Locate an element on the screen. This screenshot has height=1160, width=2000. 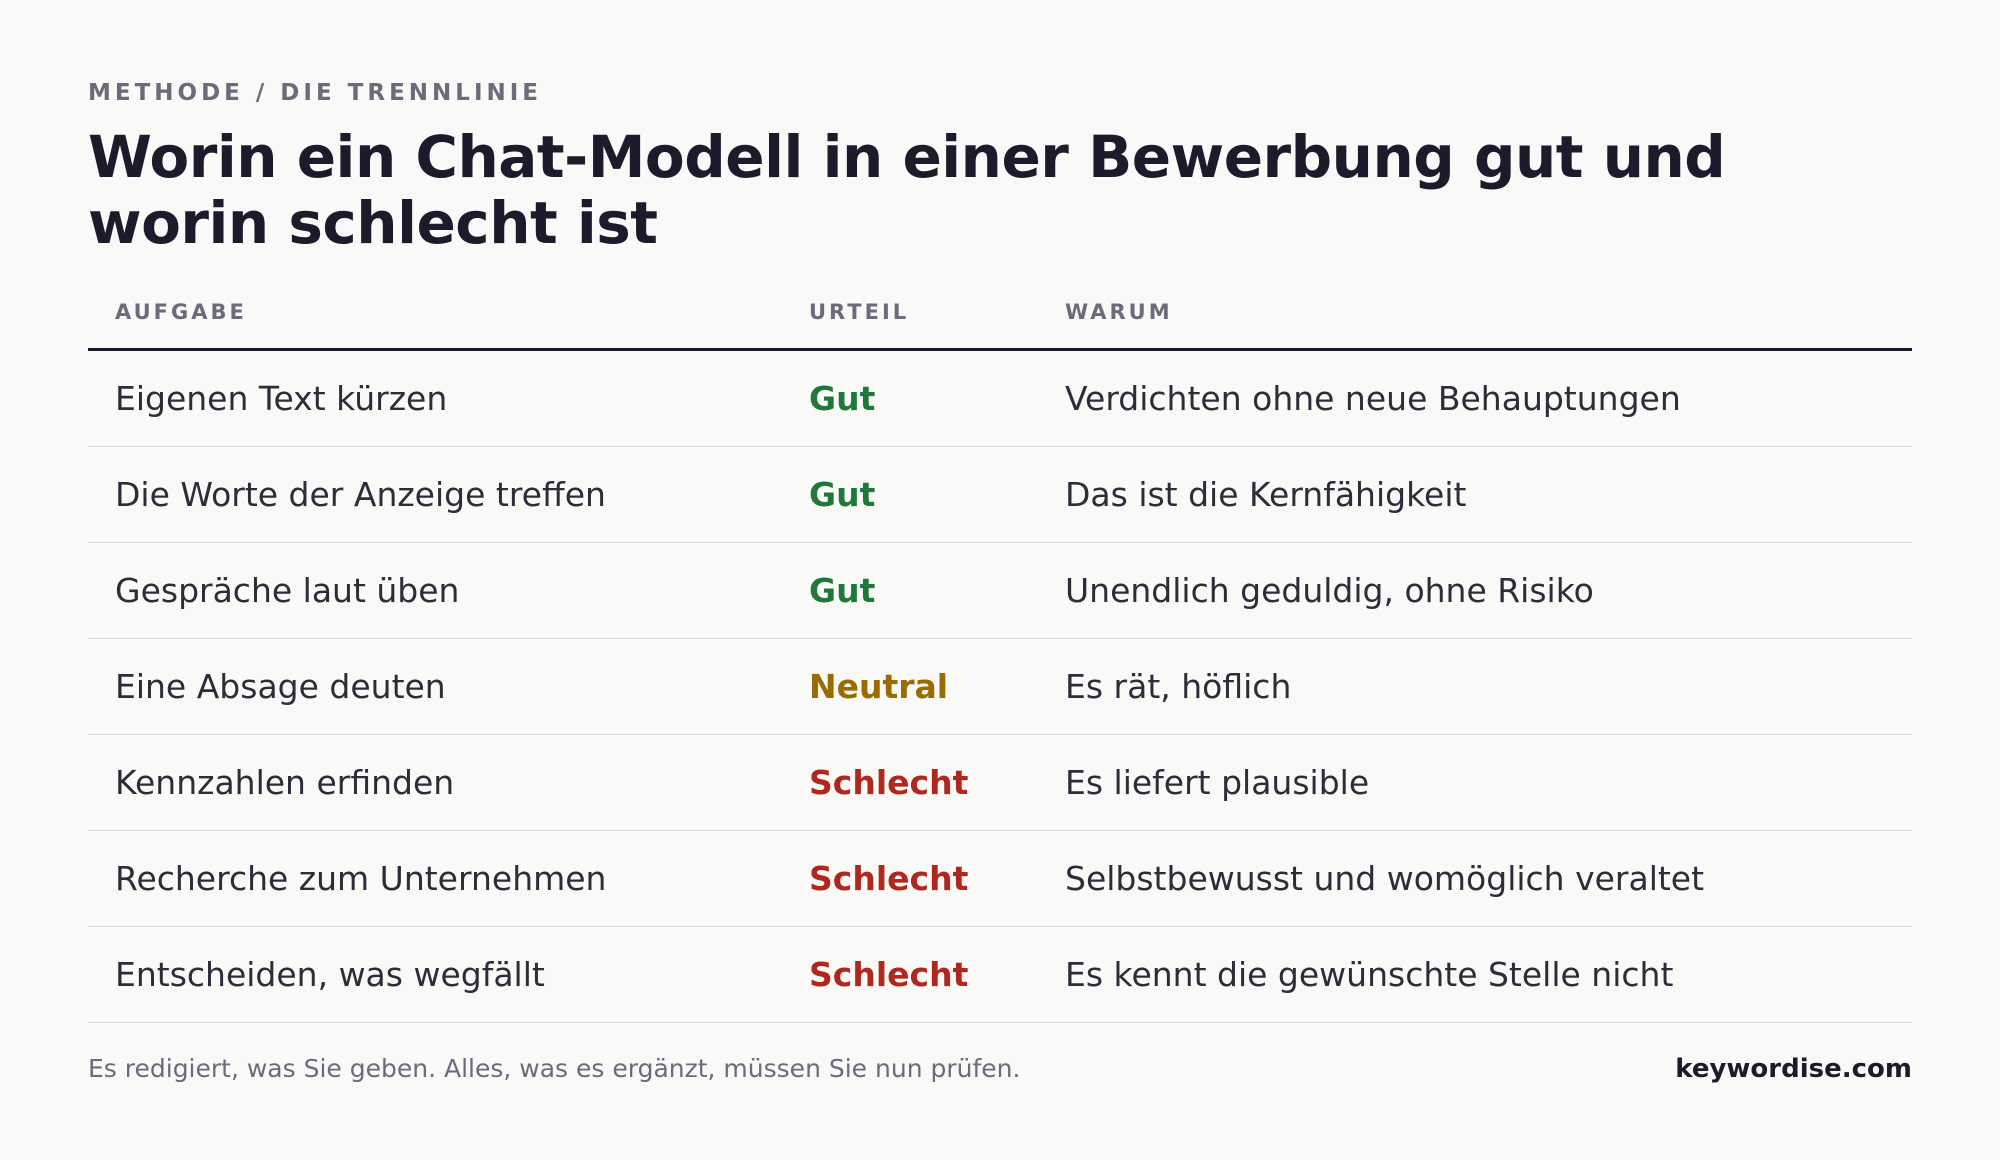
column-header-task: AUFGABE is located at coordinates (181, 312).